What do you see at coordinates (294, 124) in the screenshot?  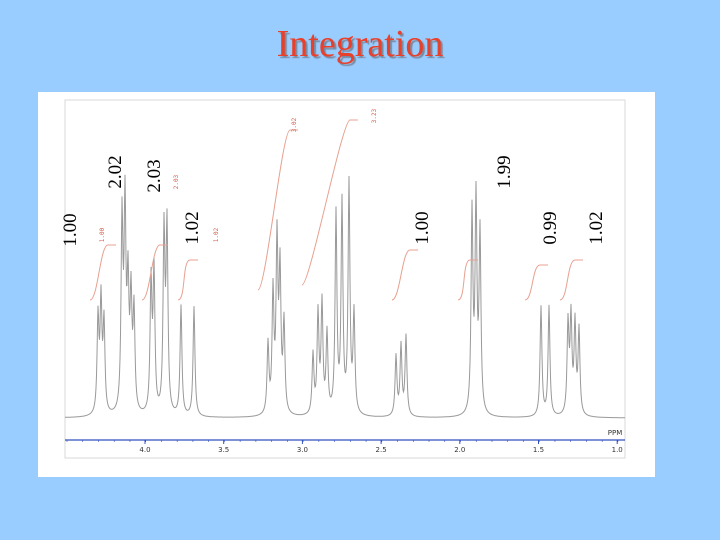 I see `spectrum-label: 3.02` at bounding box center [294, 124].